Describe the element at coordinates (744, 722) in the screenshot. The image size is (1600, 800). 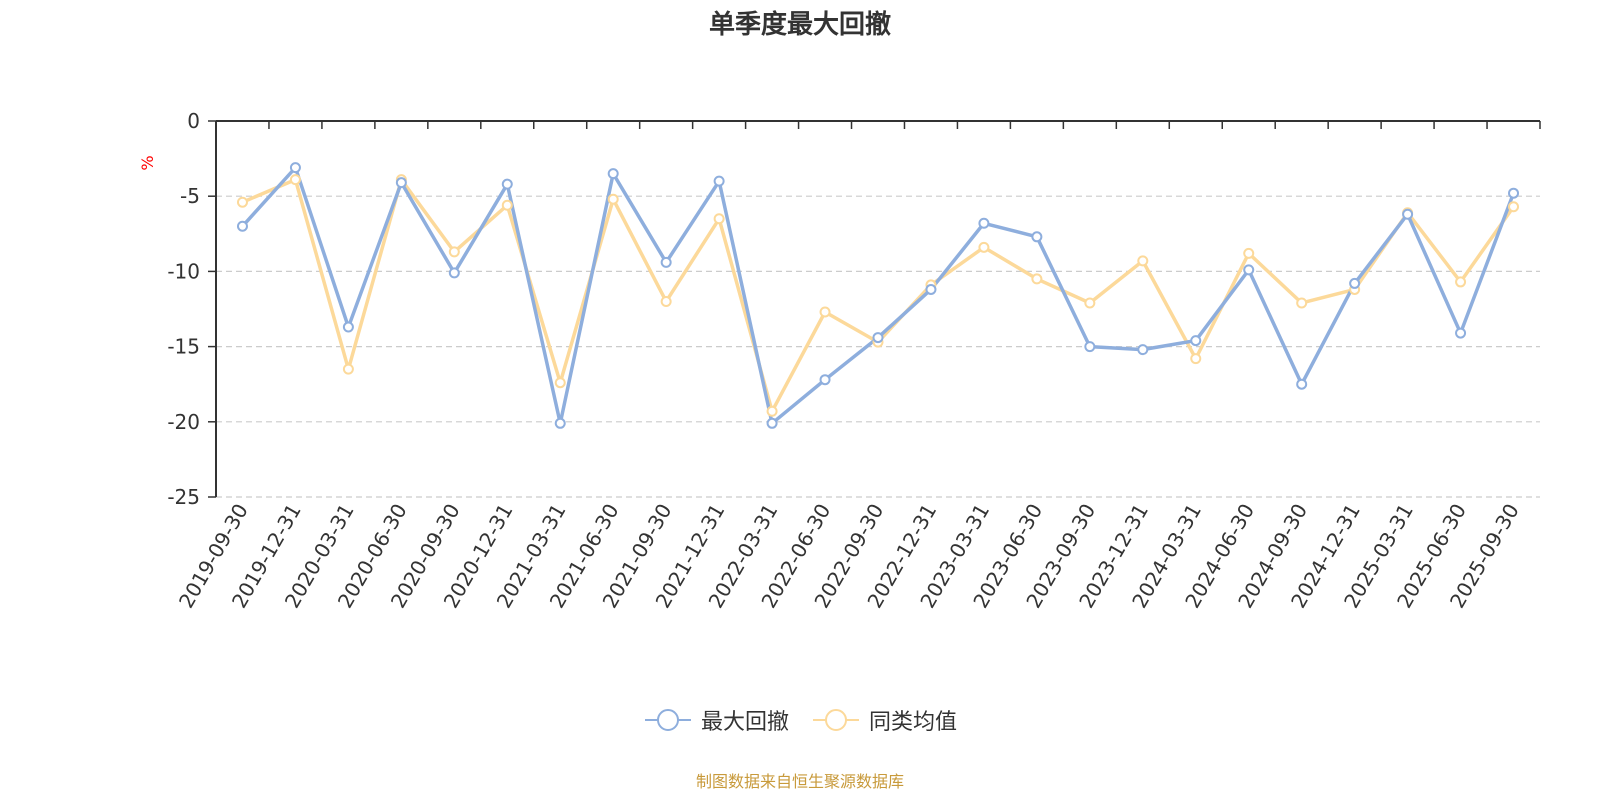
I see `legend-label-0: 最大回撤` at that location.